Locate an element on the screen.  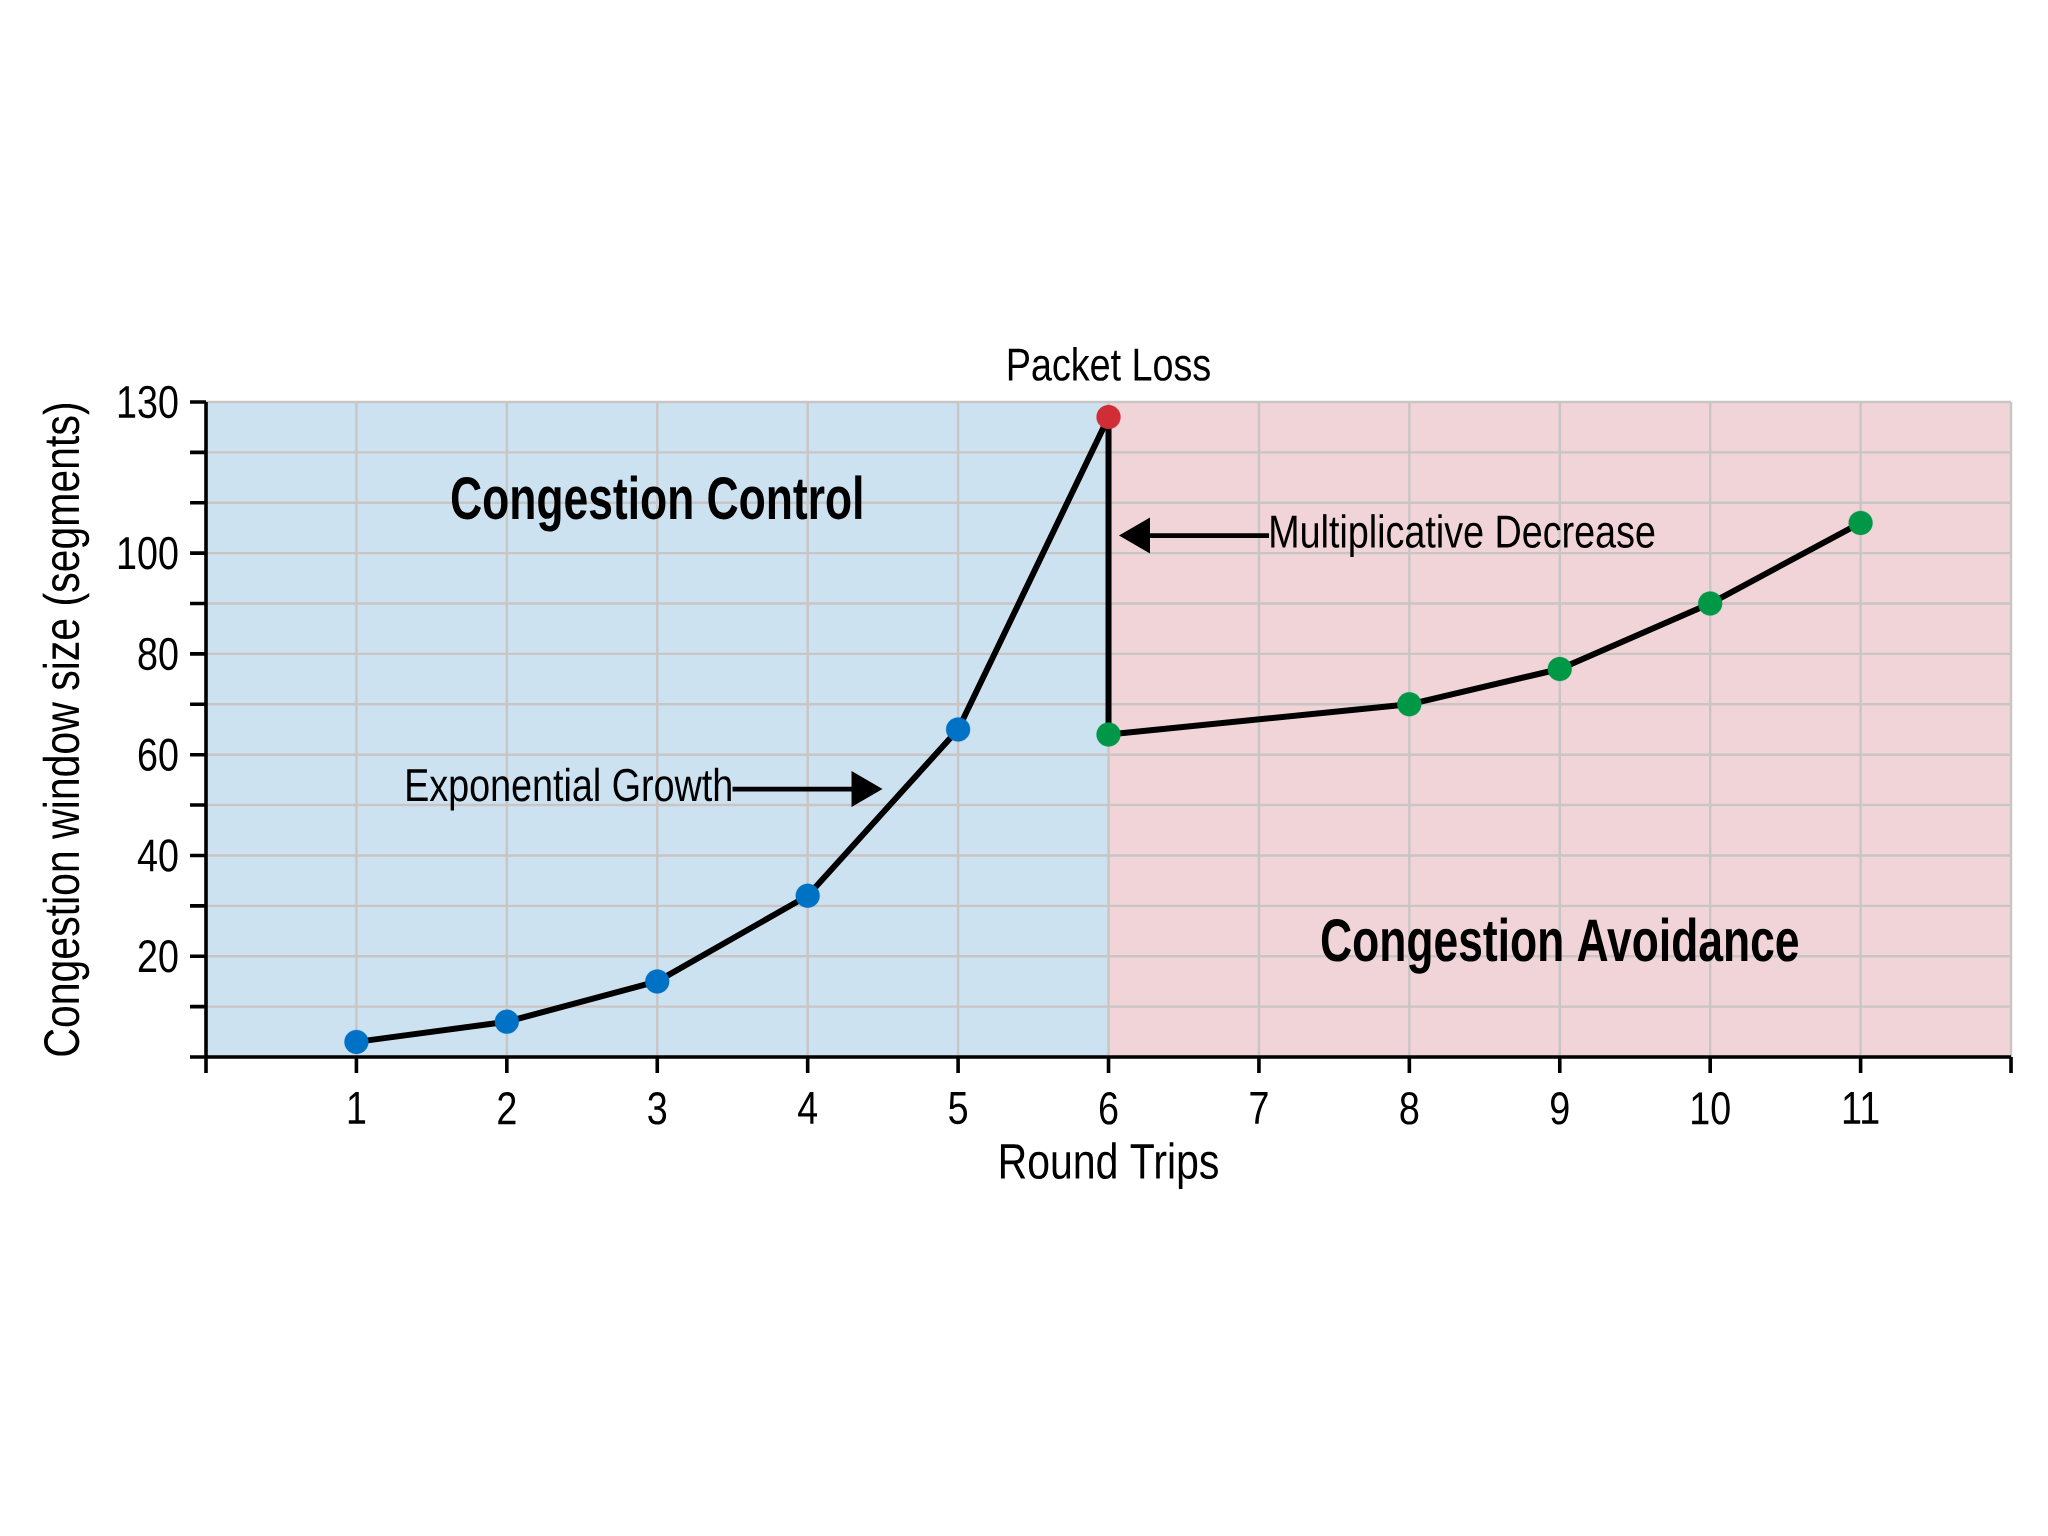
y-tick-label: 100 is located at coordinates (148, 553).